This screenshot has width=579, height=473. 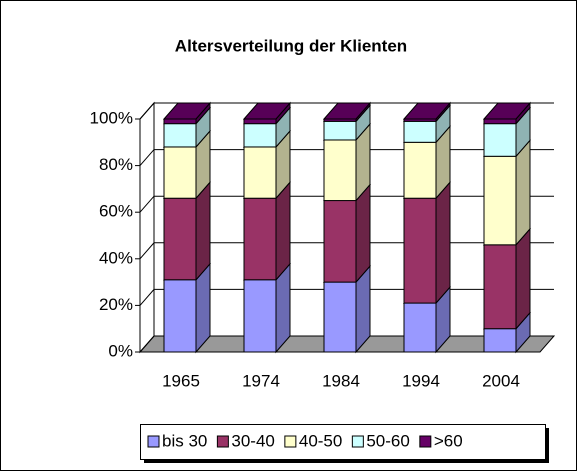 What do you see at coordinates (111, 117) in the screenshot?
I see `y-tick-label: 100%` at bounding box center [111, 117].